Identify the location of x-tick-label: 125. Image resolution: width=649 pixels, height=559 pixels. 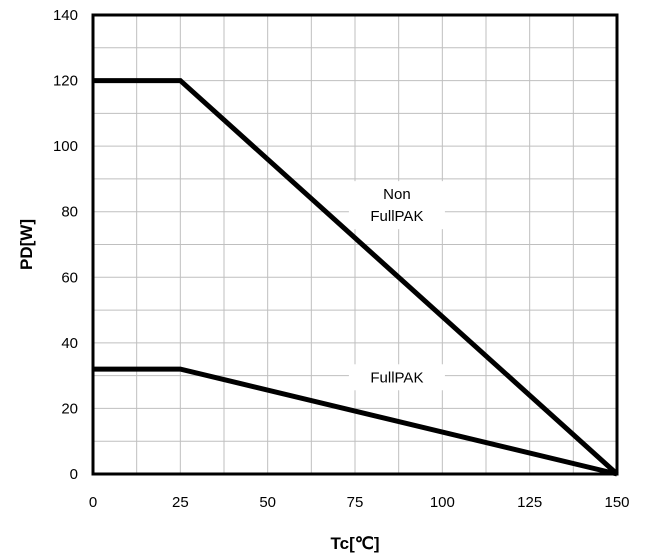
(529, 502).